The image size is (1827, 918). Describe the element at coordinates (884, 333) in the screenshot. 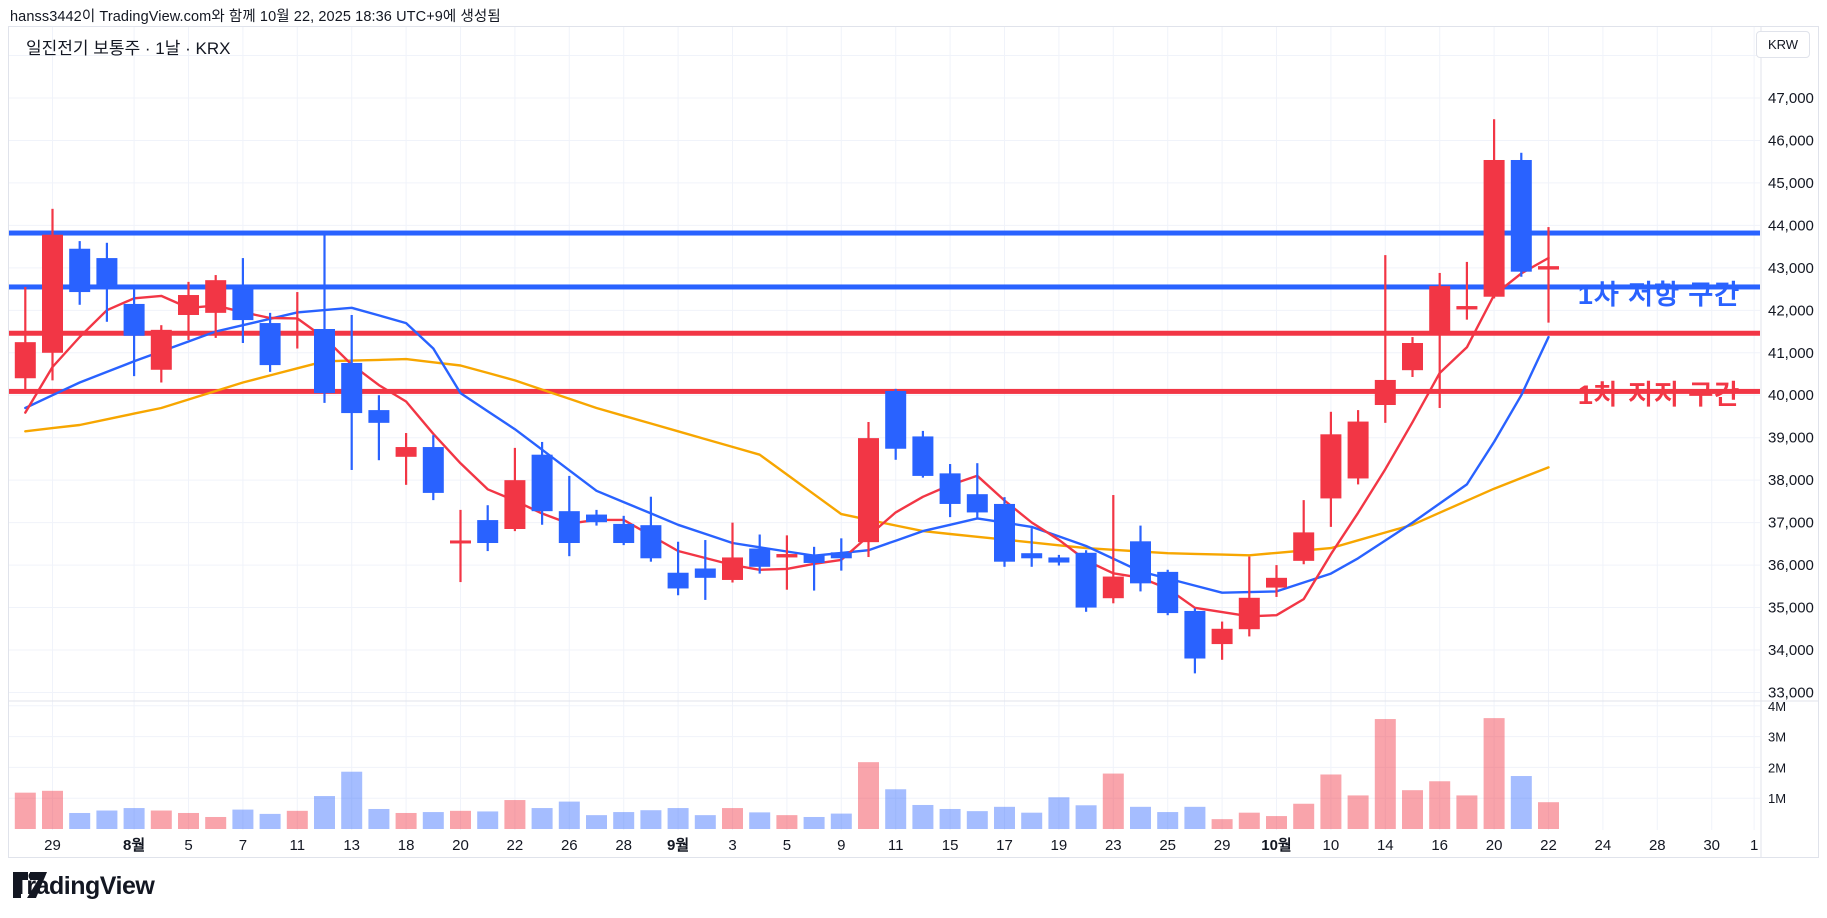

I see `support-line` at that location.